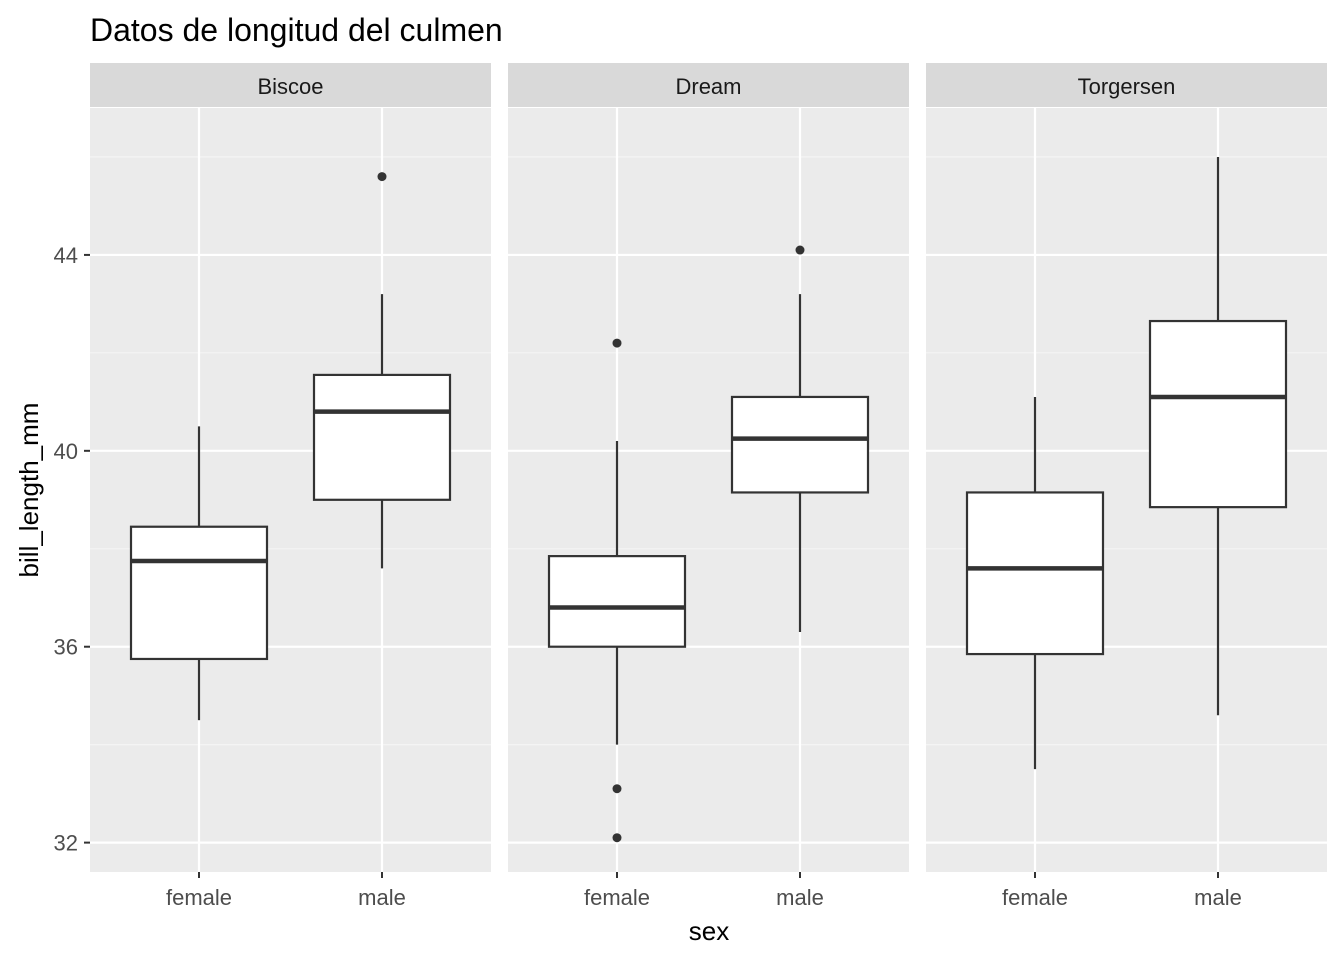  I want to click on x-axis-title: sex, so click(709, 931).